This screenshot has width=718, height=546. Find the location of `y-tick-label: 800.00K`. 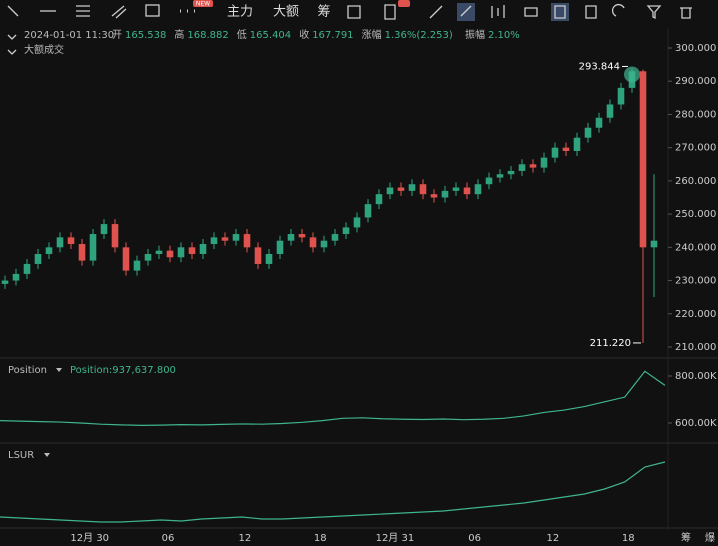

y-tick-label: 800.00K is located at coordinates (696, 376).